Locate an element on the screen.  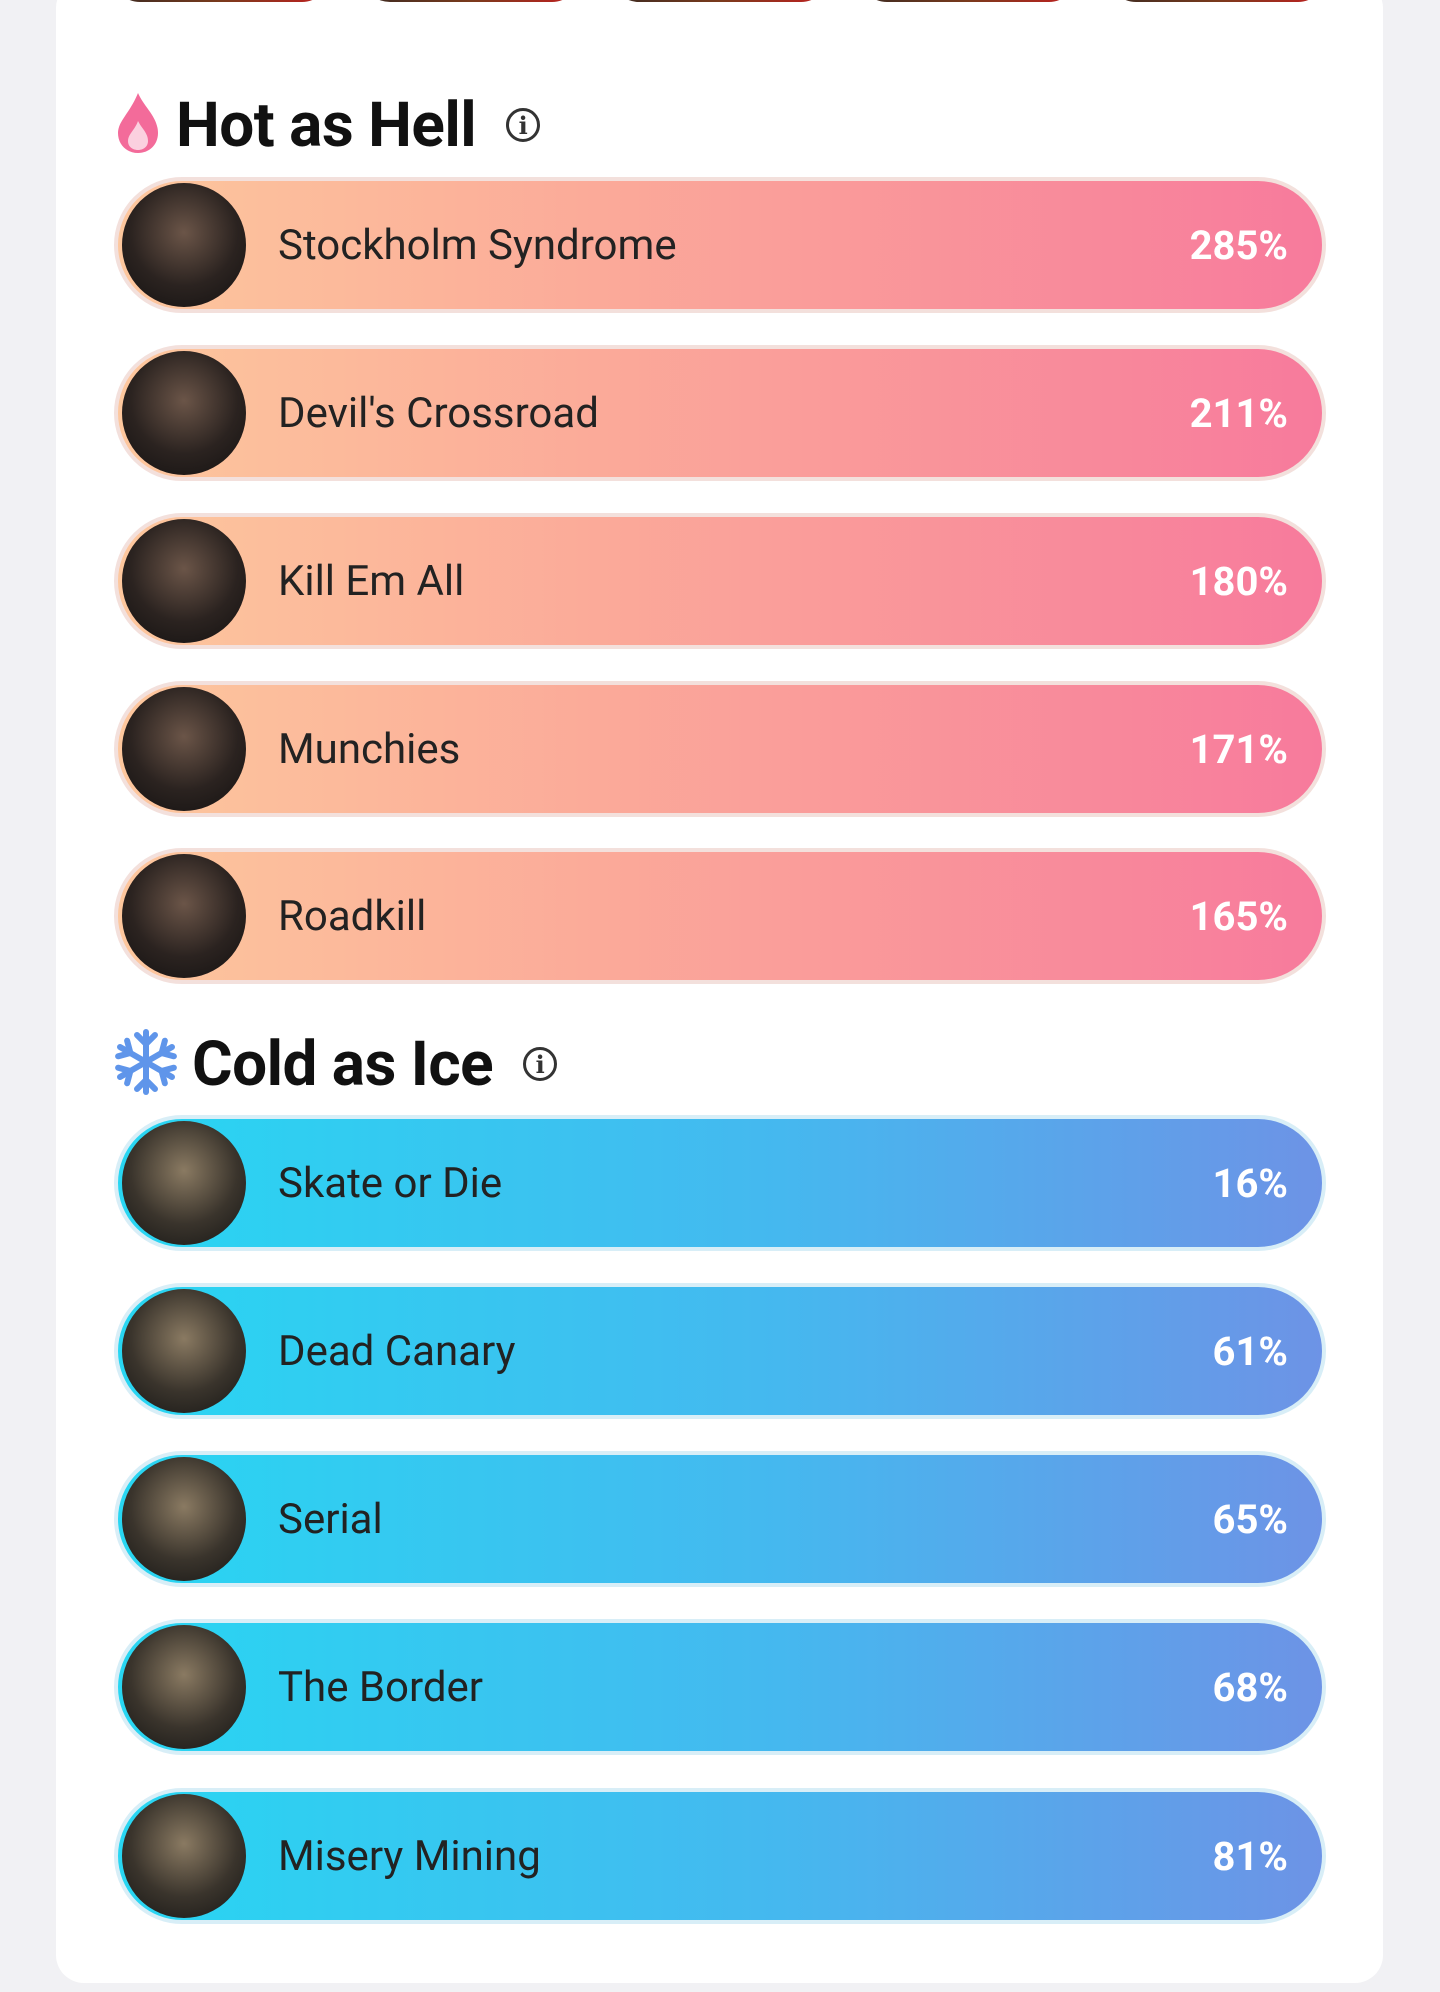
item-name: Skate or Die is located at coordinates (745, 1183).